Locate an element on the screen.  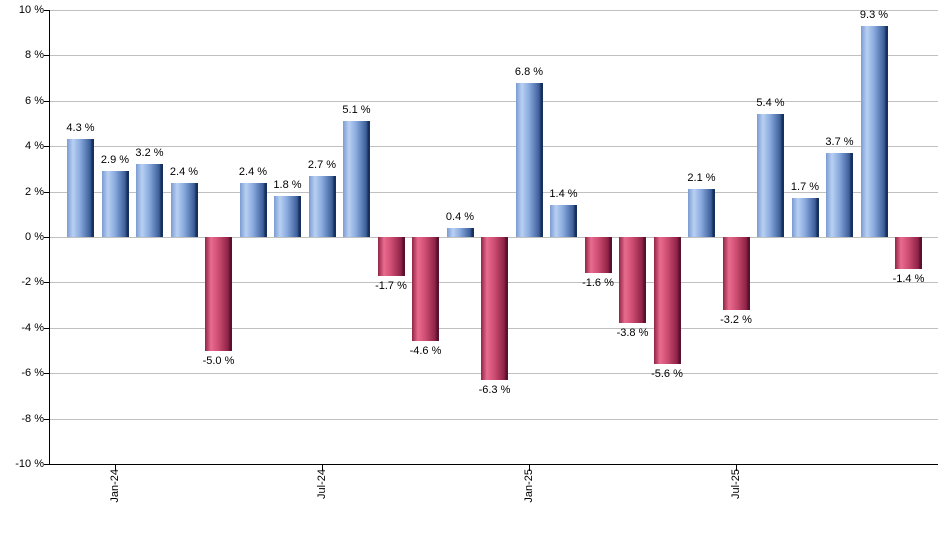
bar-value-label: 6.8 % is located at coordinates (529, 71).